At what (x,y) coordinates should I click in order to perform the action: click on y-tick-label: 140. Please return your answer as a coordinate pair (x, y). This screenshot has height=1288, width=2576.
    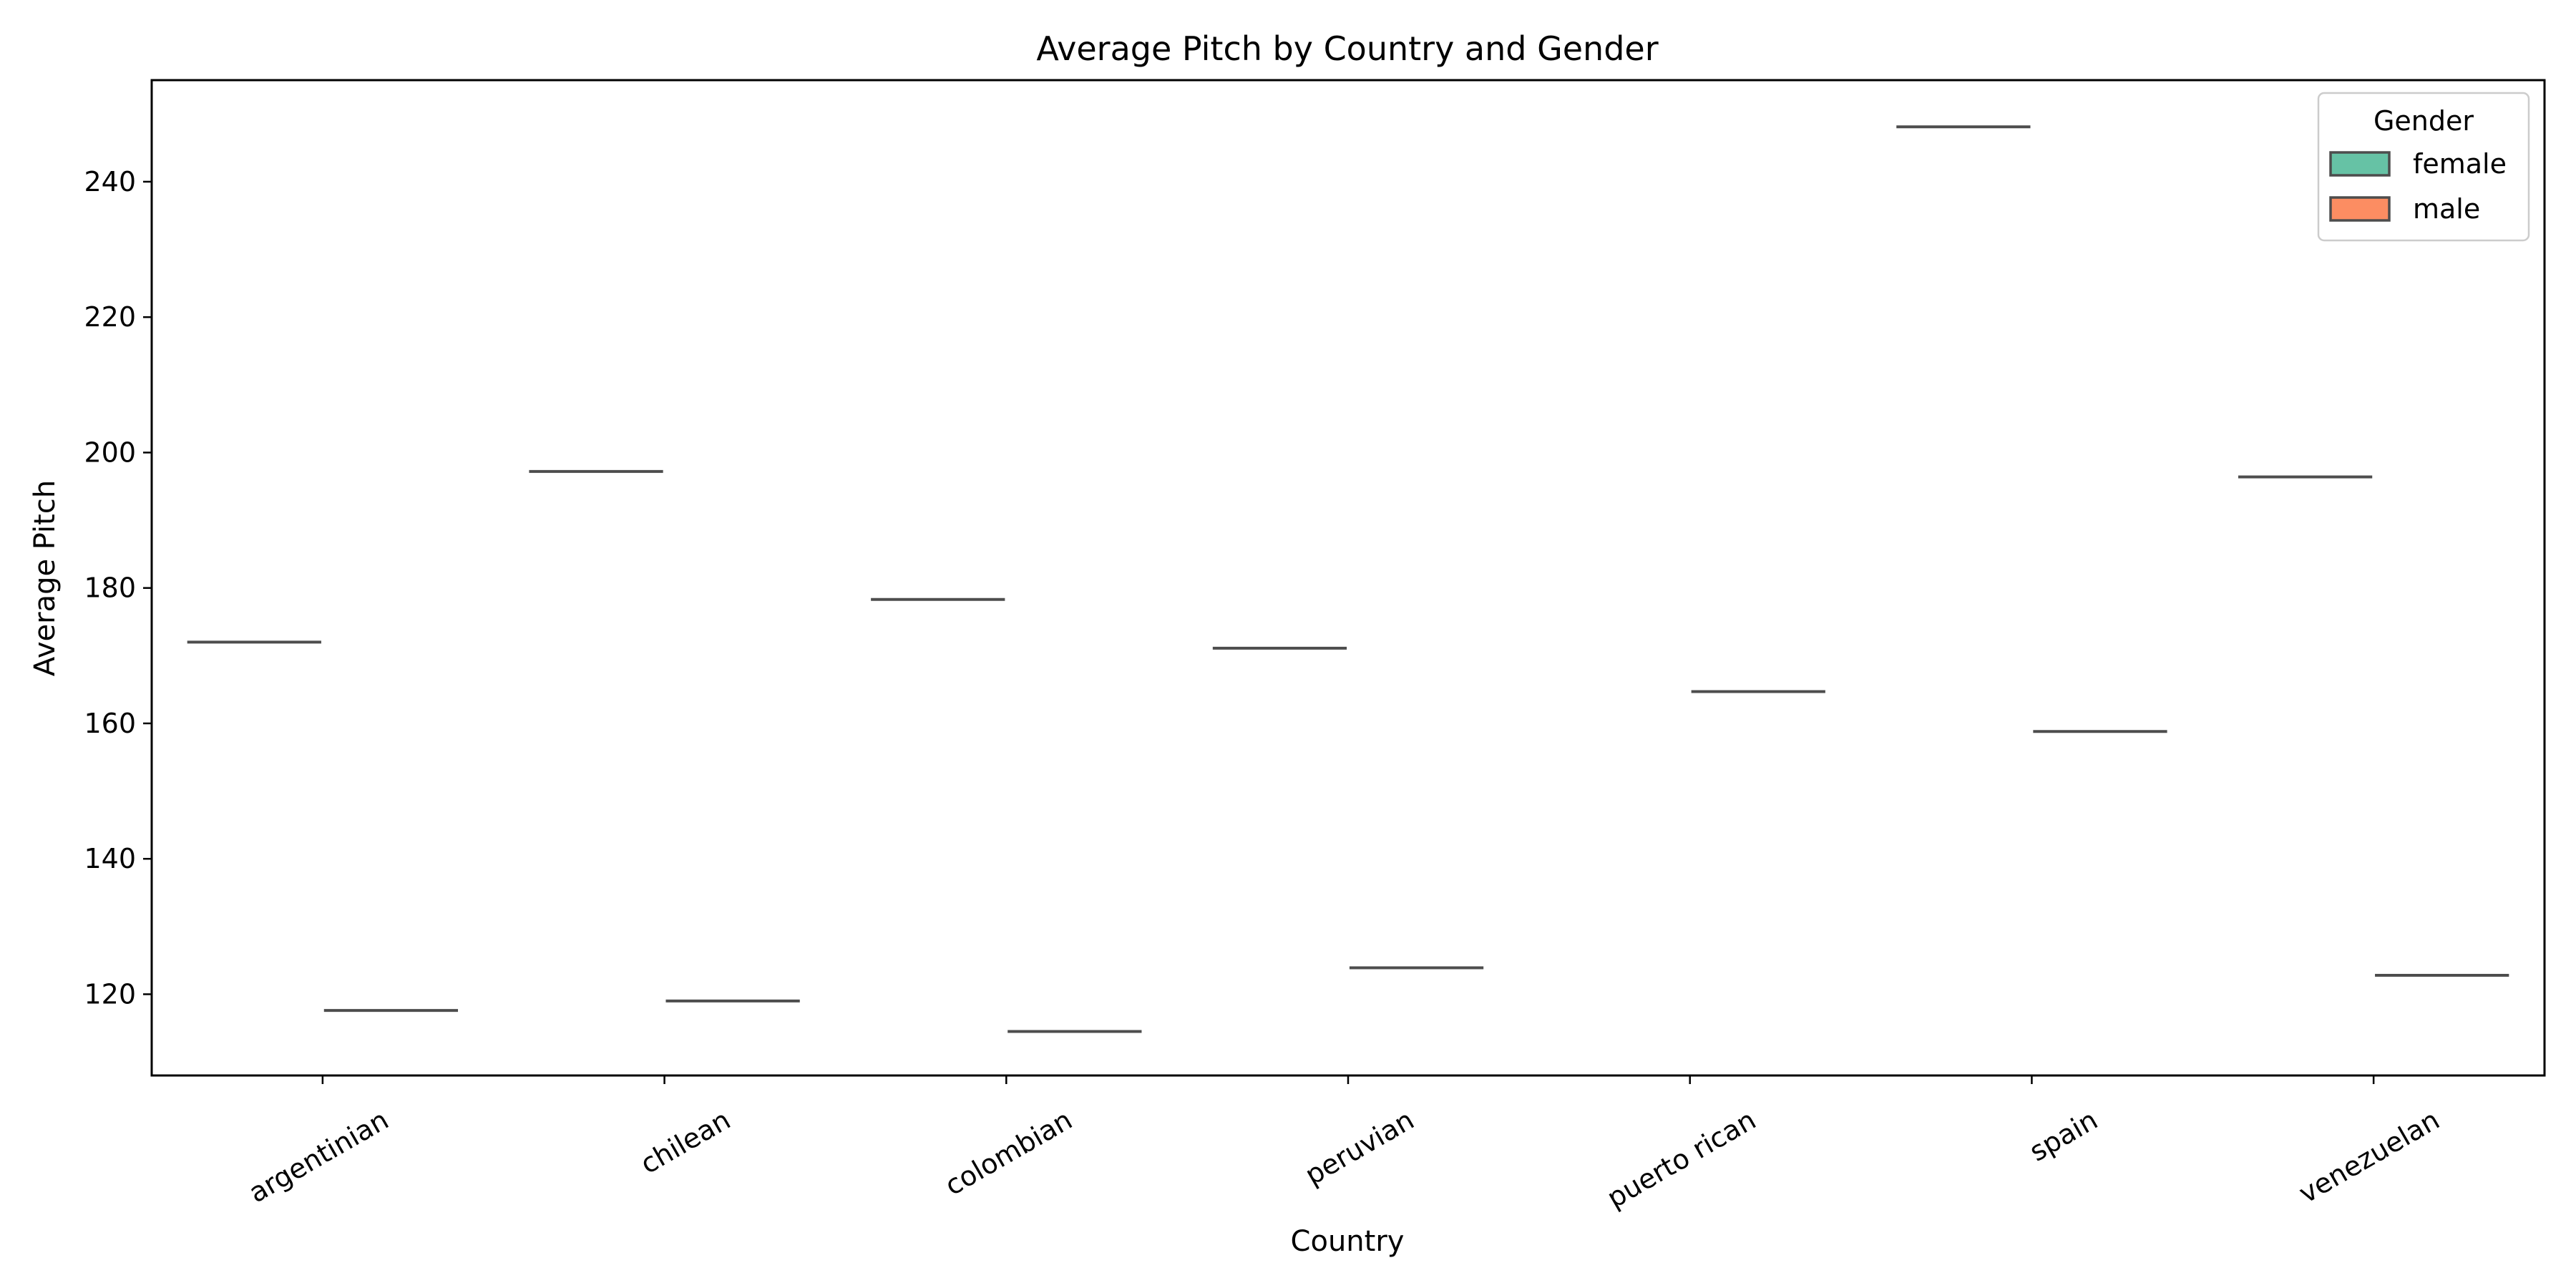
    Looking at the image, I should click on (110, 858).